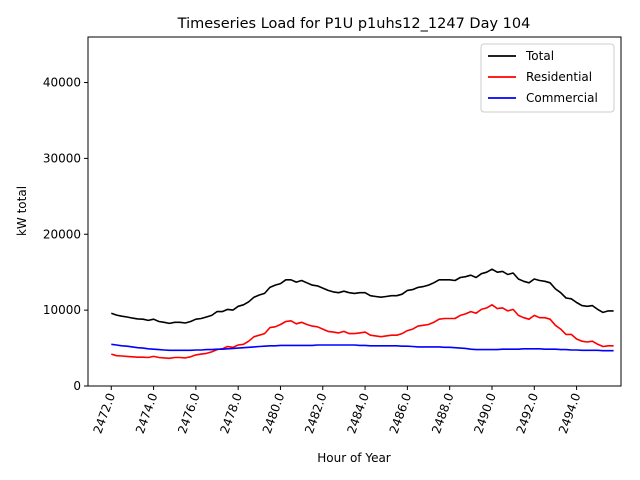  Describe the element at coordinates (62, 158) in the screenshot. I see `y-tick-label: 30000` at that location.